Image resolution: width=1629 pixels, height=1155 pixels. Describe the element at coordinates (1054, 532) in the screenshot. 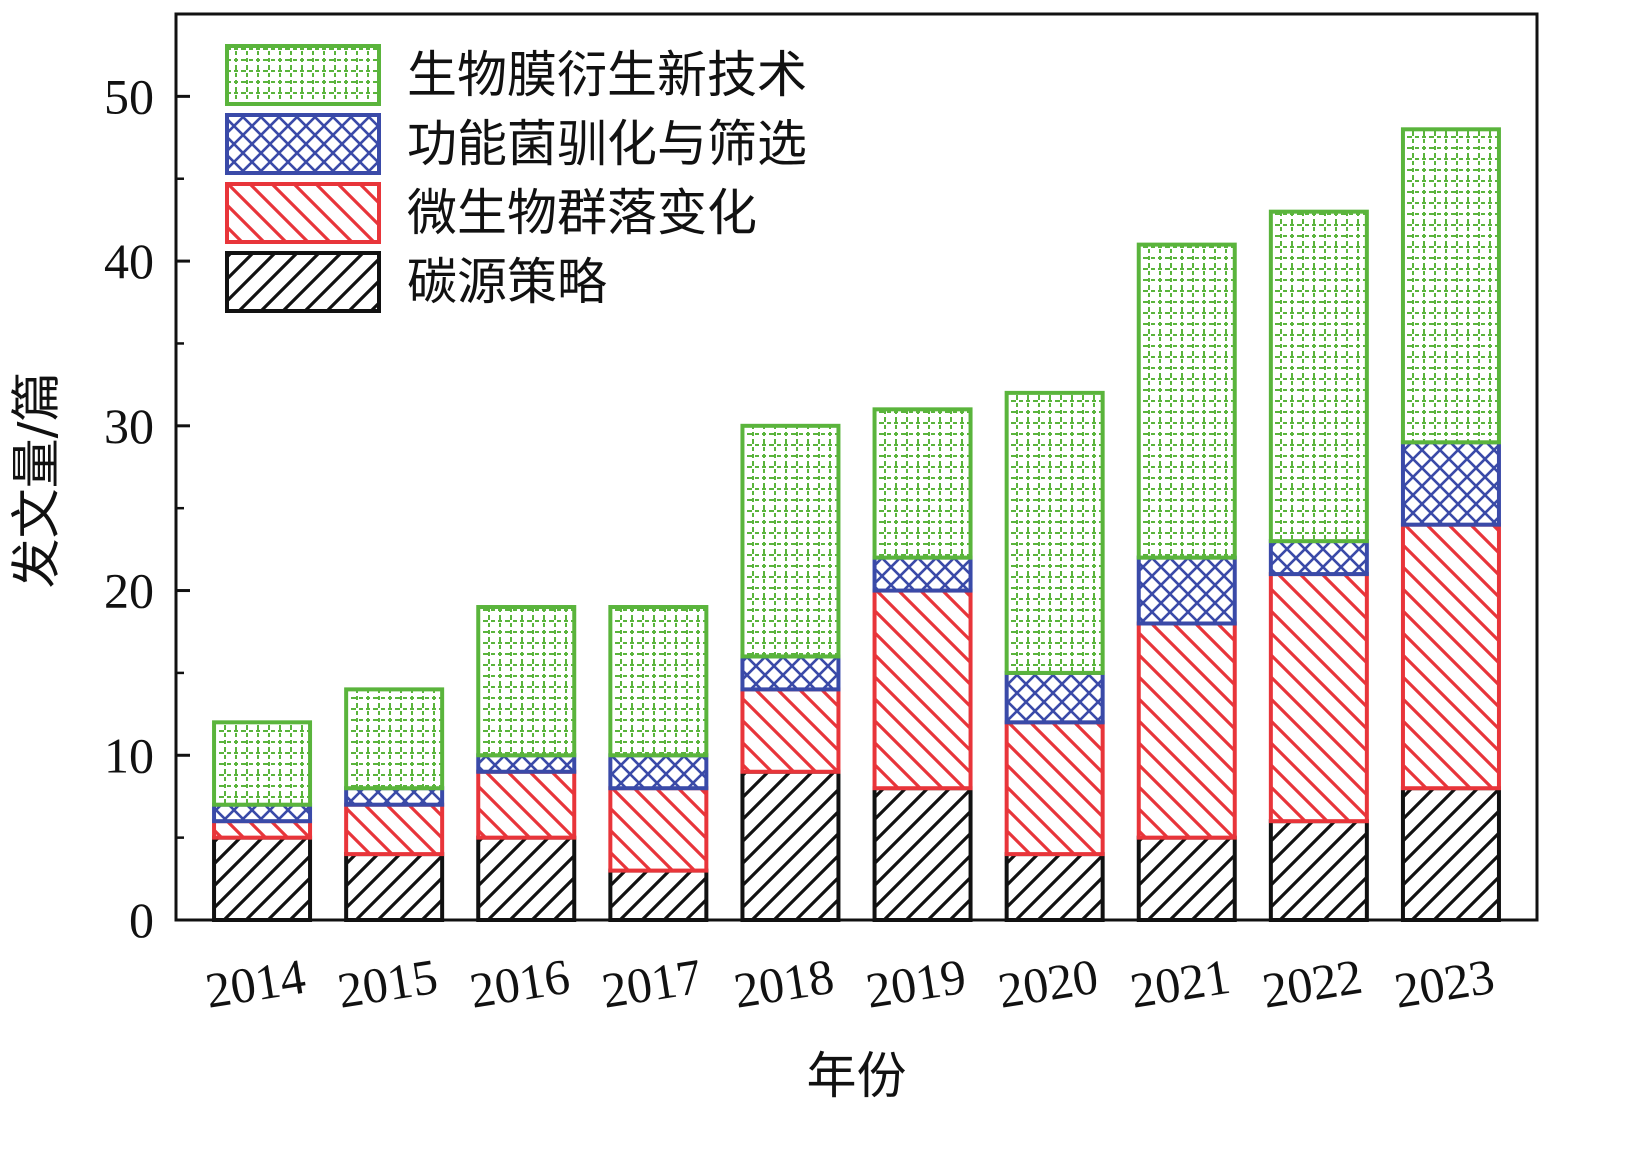

I see `bar-segment-2020-s3` at that location.